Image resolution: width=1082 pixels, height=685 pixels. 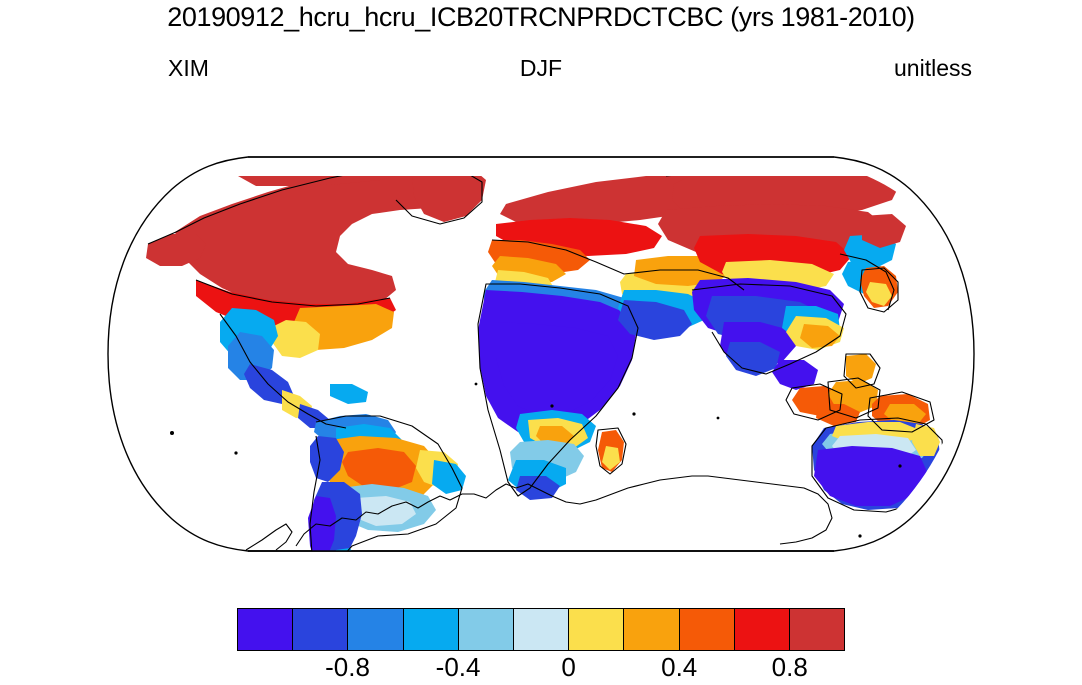 I want to click on colorbar-tick-4: 0.8, so click(x=789, y=667).